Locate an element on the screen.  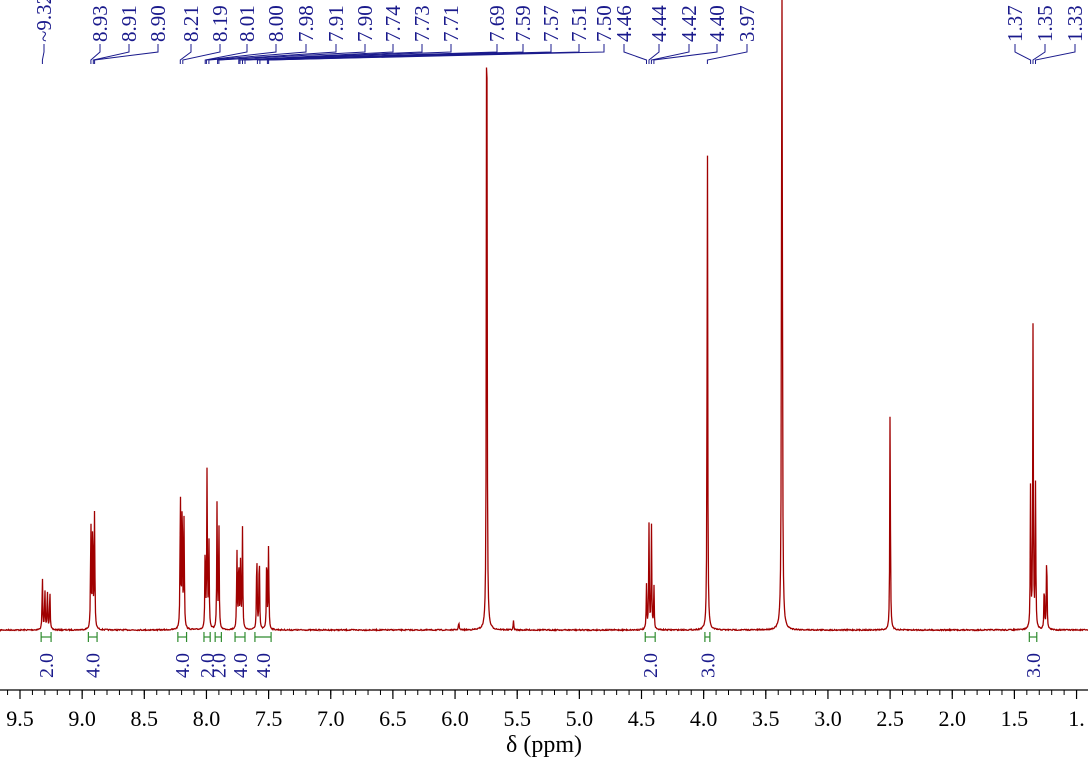
peak-label-text: 8.91 is located at coordinates (129, 23).